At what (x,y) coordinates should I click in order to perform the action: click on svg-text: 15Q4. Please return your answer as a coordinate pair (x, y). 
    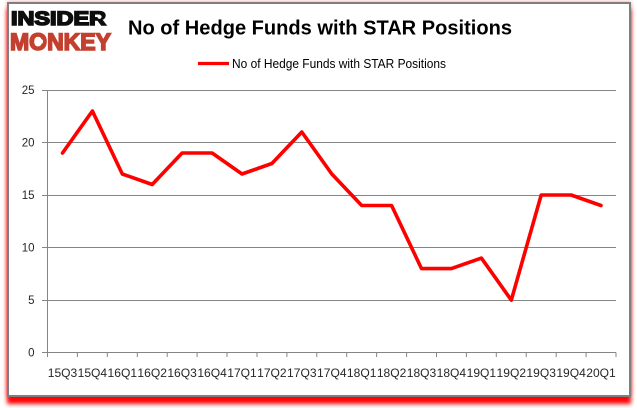
    Looking at the image, I should click on (93, 373).